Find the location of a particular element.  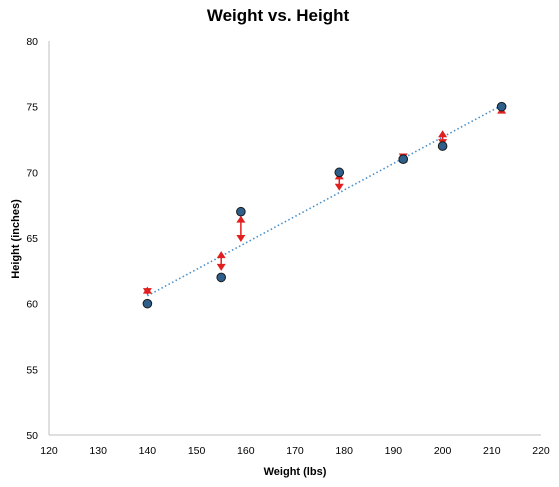

y-tick-label: 75 is located at coordinates (32, 108).